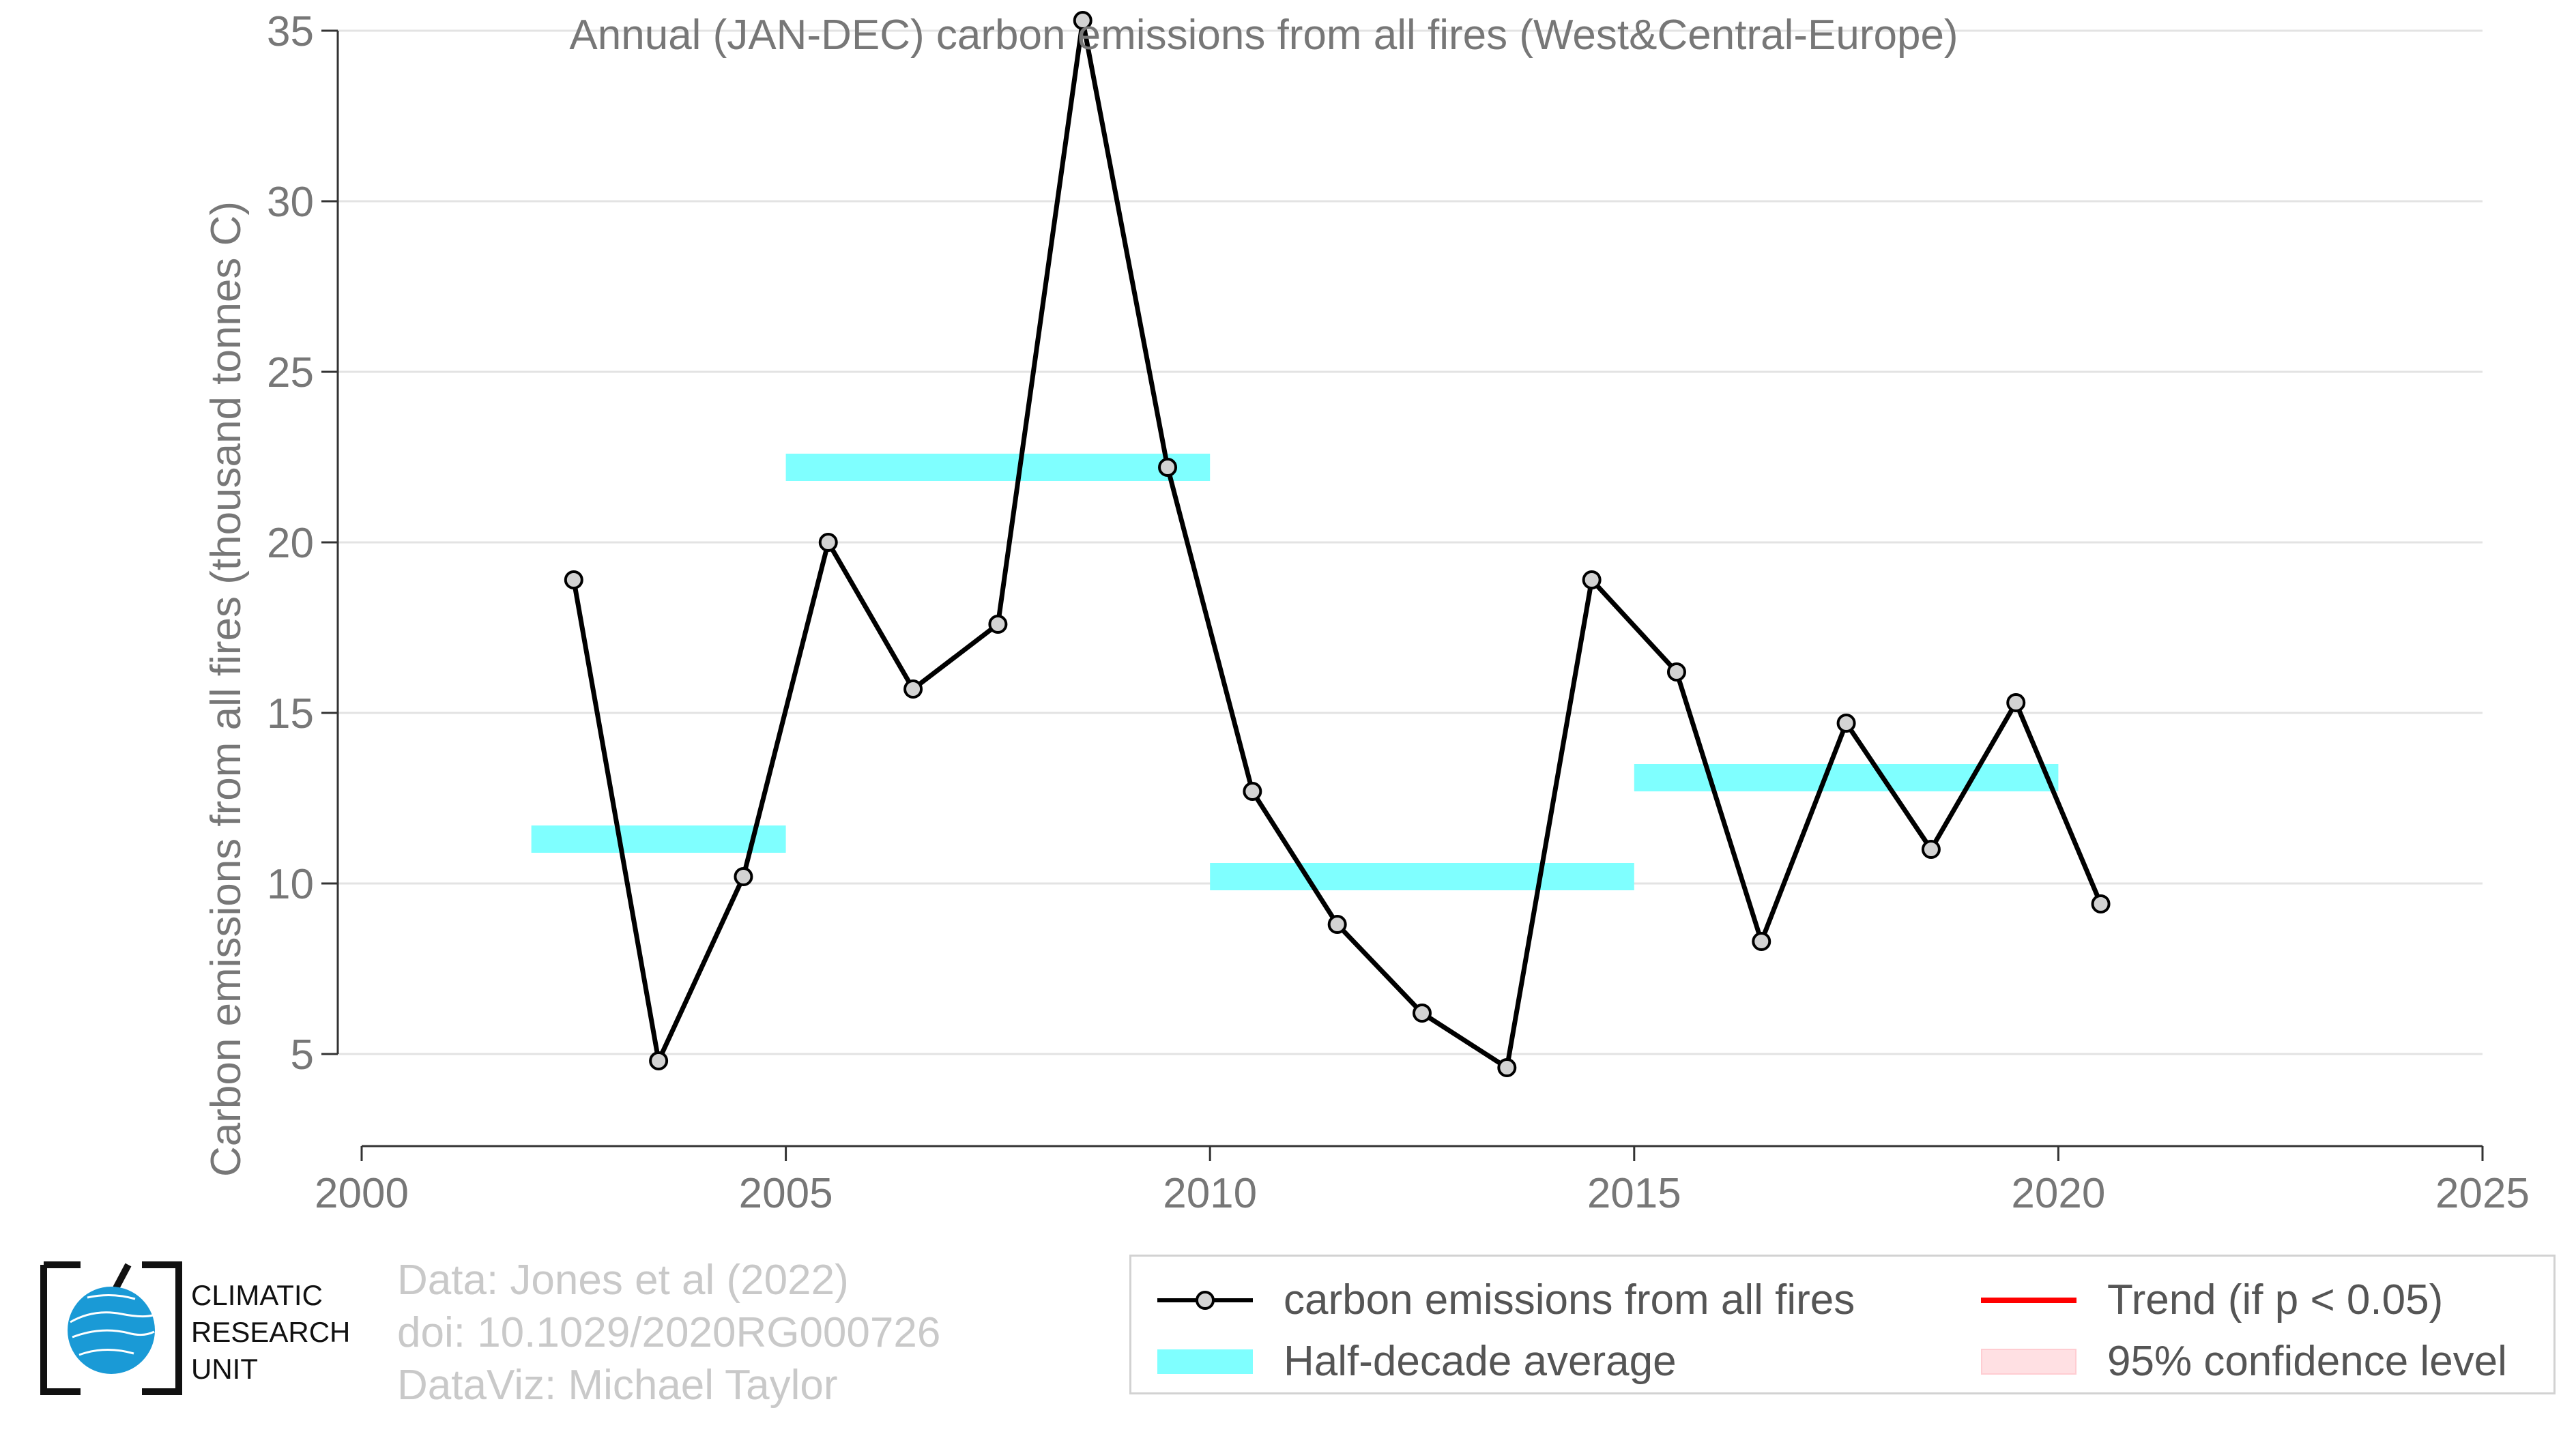  Describe the element at coordinates (2275, 1299) in the screenshot. I see `legend-label-trend: Trend (if p < 0.05)` at that location.